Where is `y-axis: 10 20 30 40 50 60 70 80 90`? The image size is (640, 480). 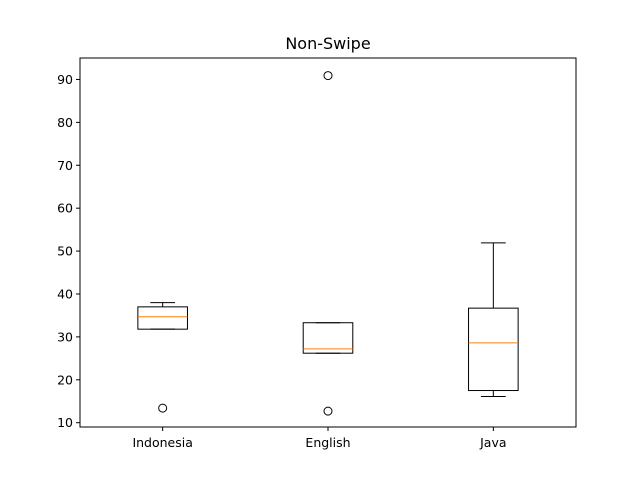 y-axis: 10 20 30 40 50 60 70 80 90 is located at coordinates (68, 251).